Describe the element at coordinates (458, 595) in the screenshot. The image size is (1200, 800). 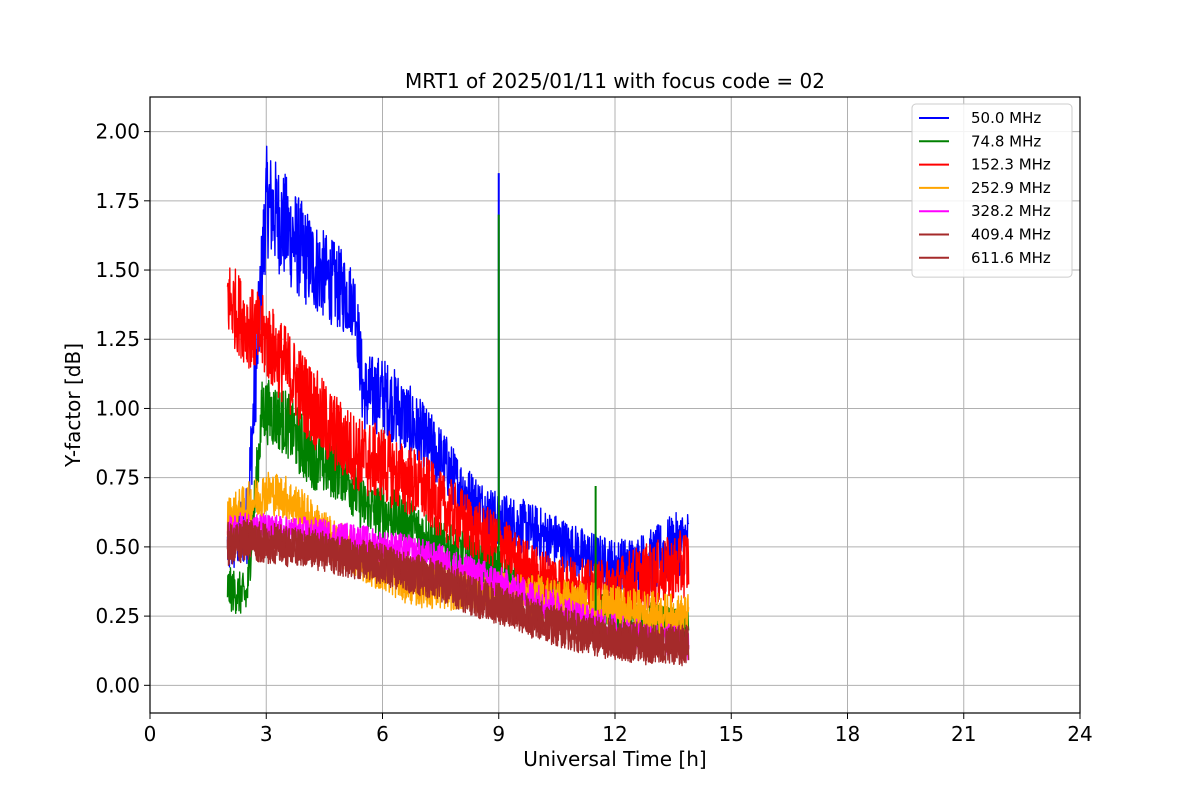
I see `series-line-611-6-mhz` at that location.